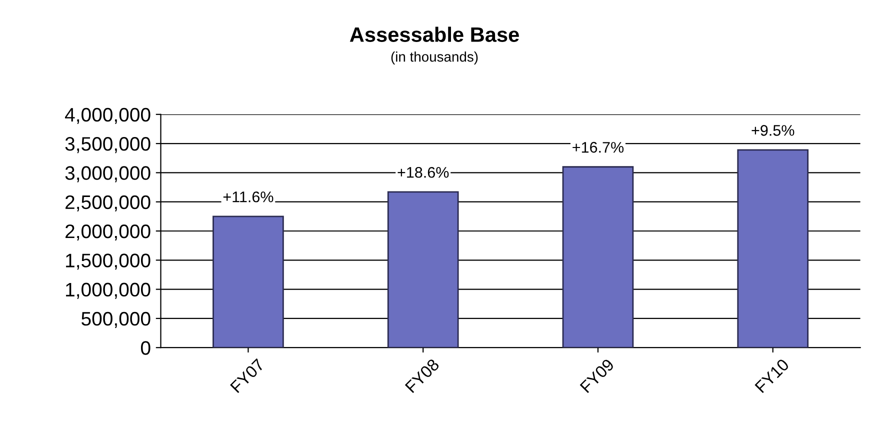 The width and height of the screenshot is (869, 440). Describe the element at coordinates (423, 172) in the screenshot. I see `annotation: +18.6%` at that location.